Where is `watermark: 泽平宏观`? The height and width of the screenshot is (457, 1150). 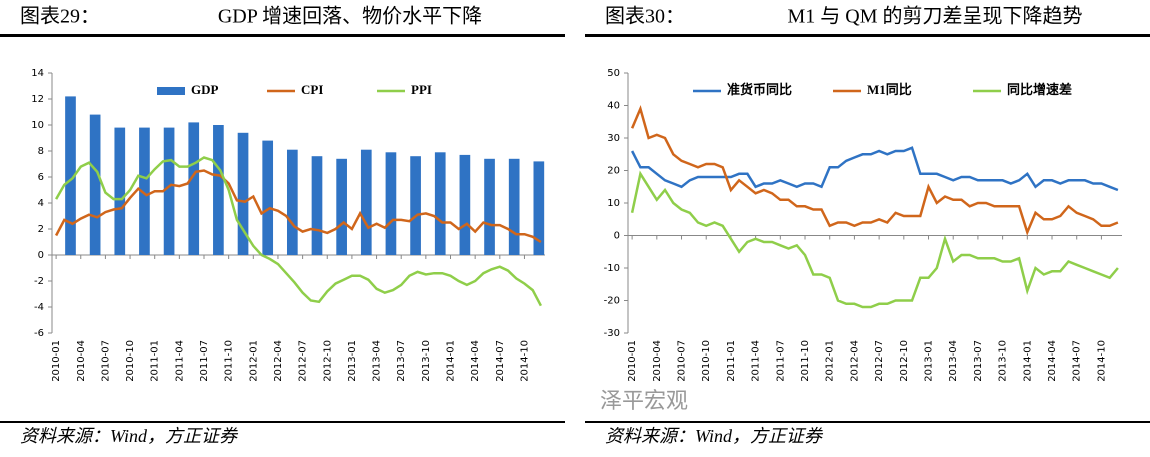 watermark: 泽平宏观 is located at coordinates (644, 400).